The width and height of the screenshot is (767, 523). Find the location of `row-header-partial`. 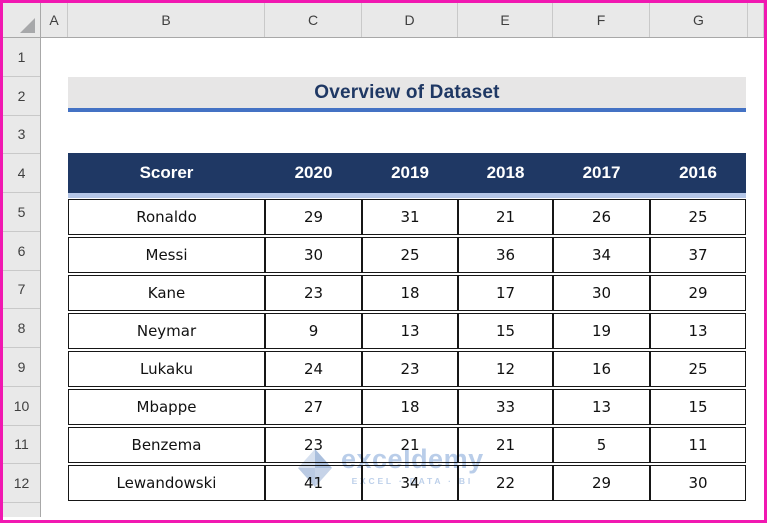

row-header-partial is located at coordinates (21, 510).